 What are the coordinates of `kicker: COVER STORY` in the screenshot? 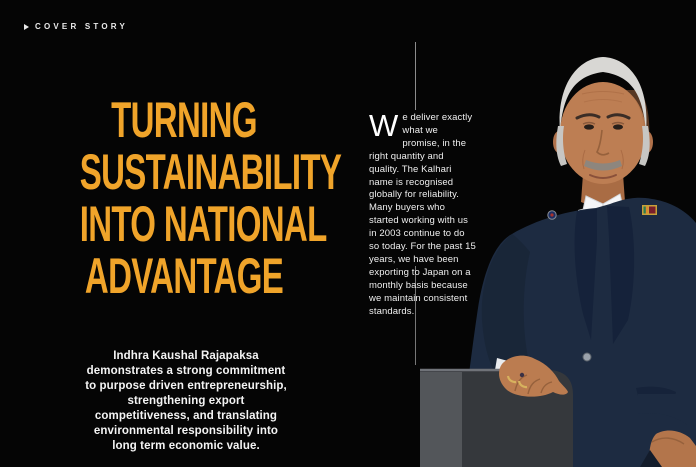 It's located at (76, 26).